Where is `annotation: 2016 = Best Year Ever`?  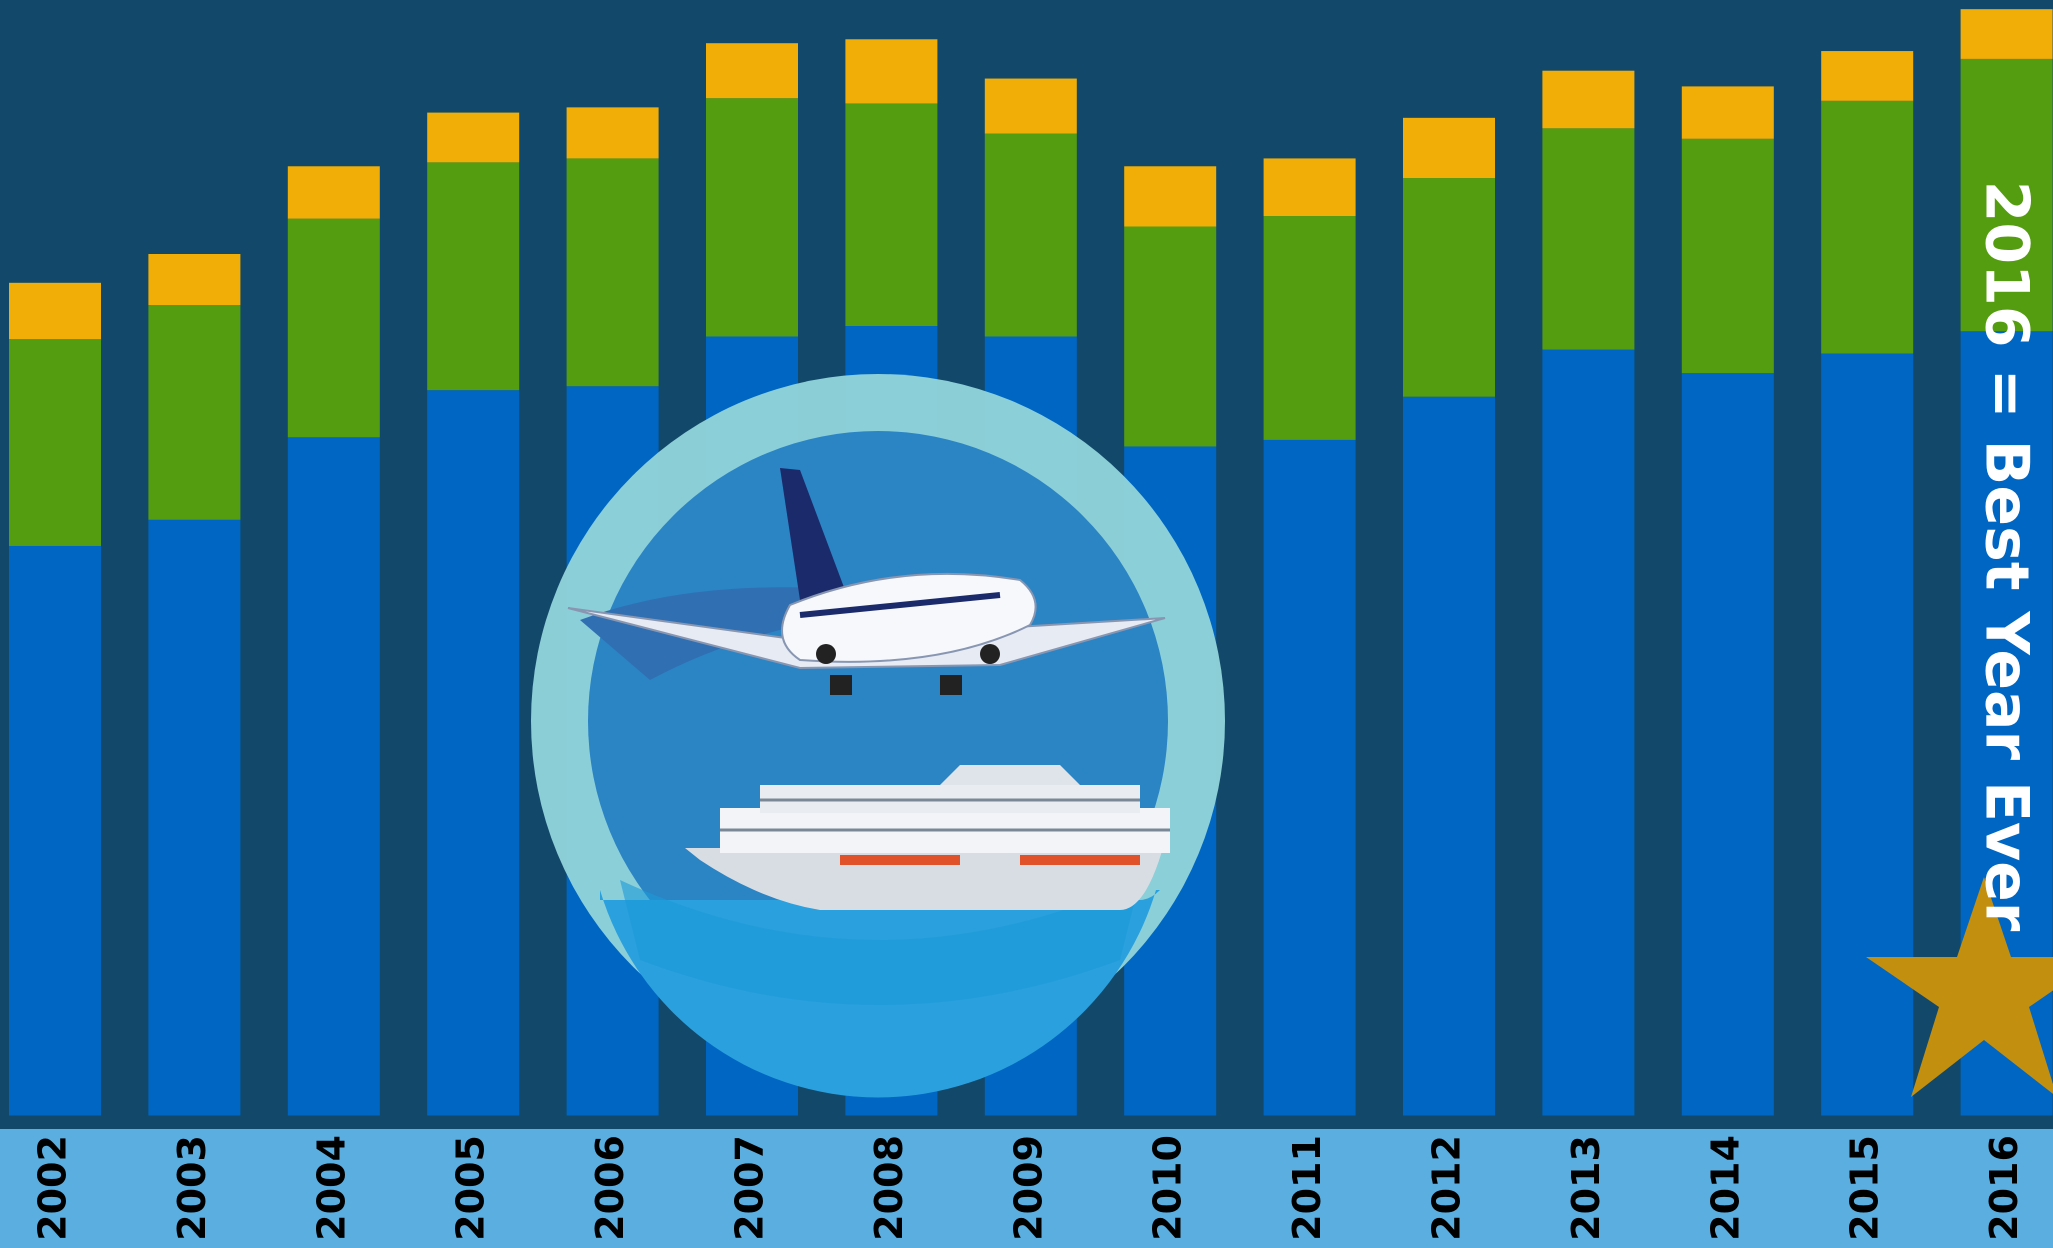 annotation: 2016 = Best Year Ever is located at coordinates (2006, 556).